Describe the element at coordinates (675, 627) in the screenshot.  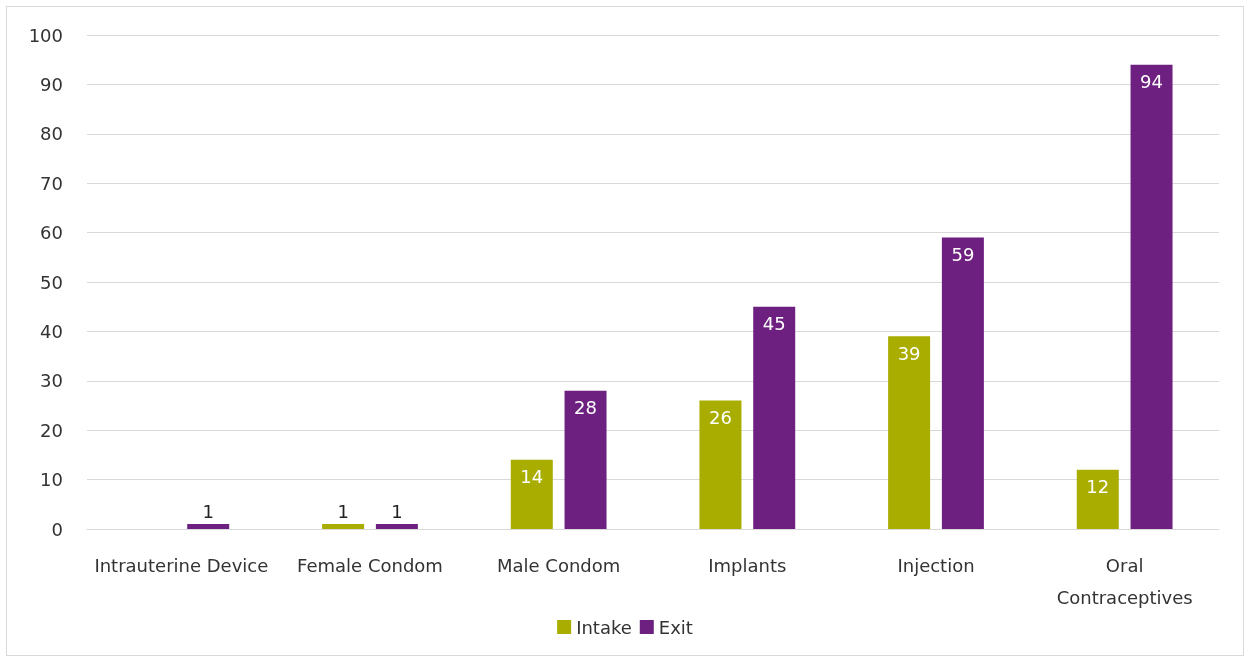
I see `legend-label: Exit` at that location.